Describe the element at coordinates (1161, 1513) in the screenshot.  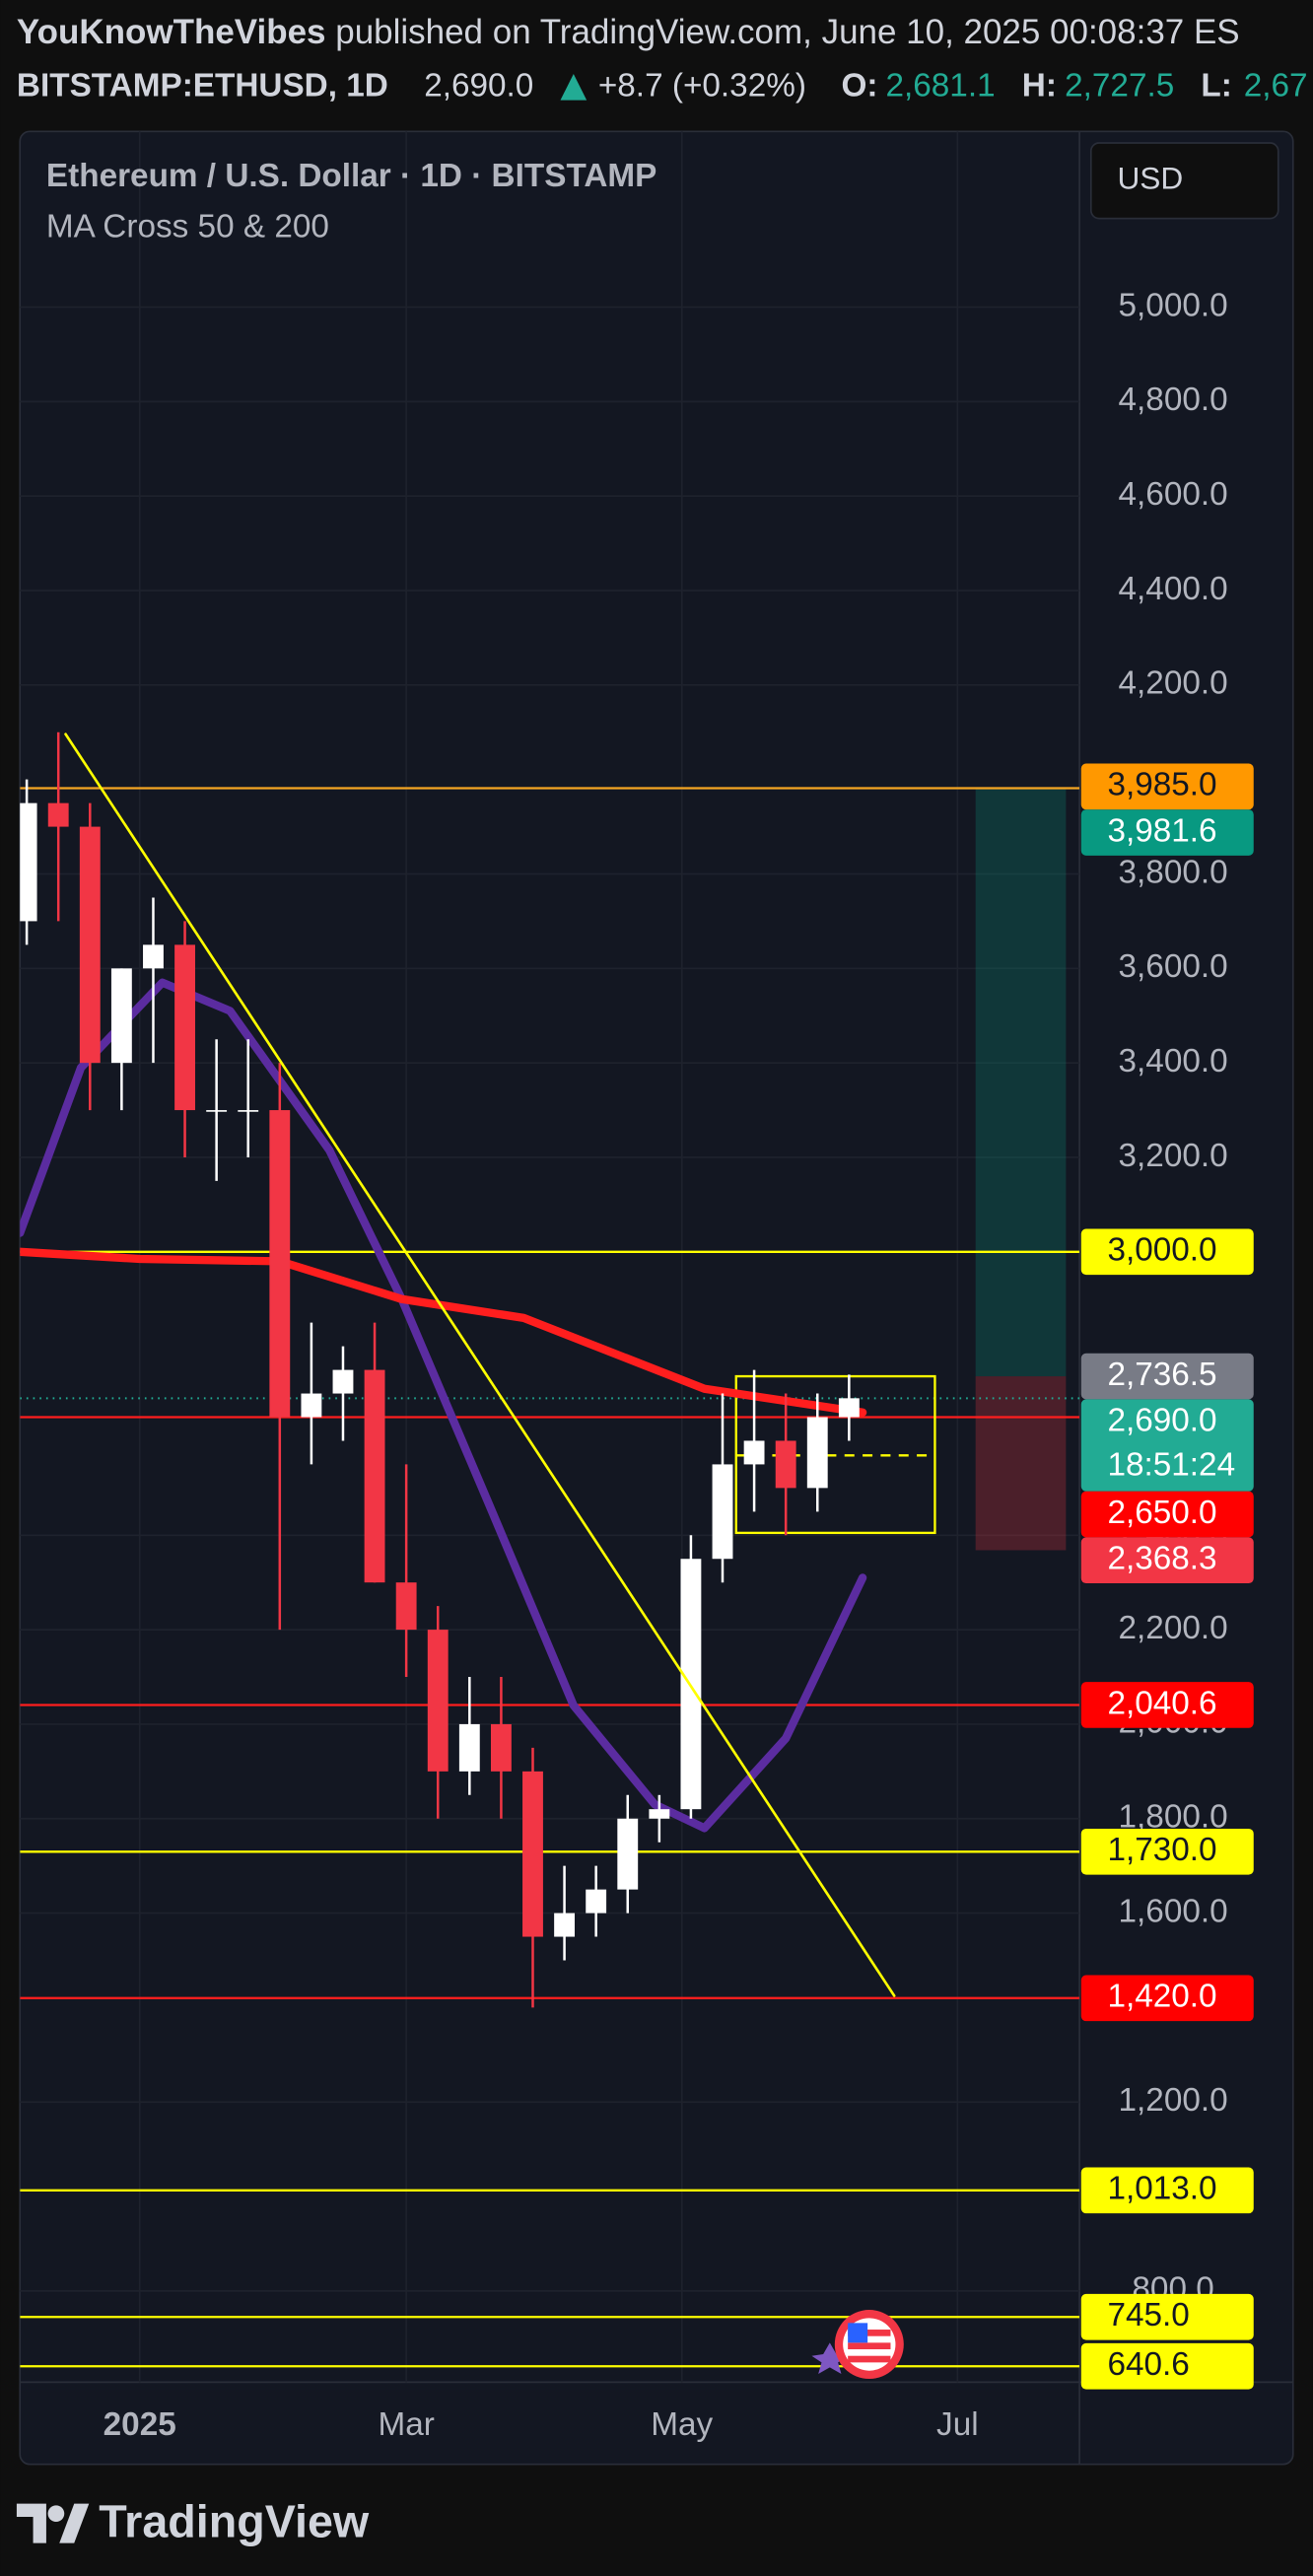
I see `price-tag-label: 2,650.0` at that location.